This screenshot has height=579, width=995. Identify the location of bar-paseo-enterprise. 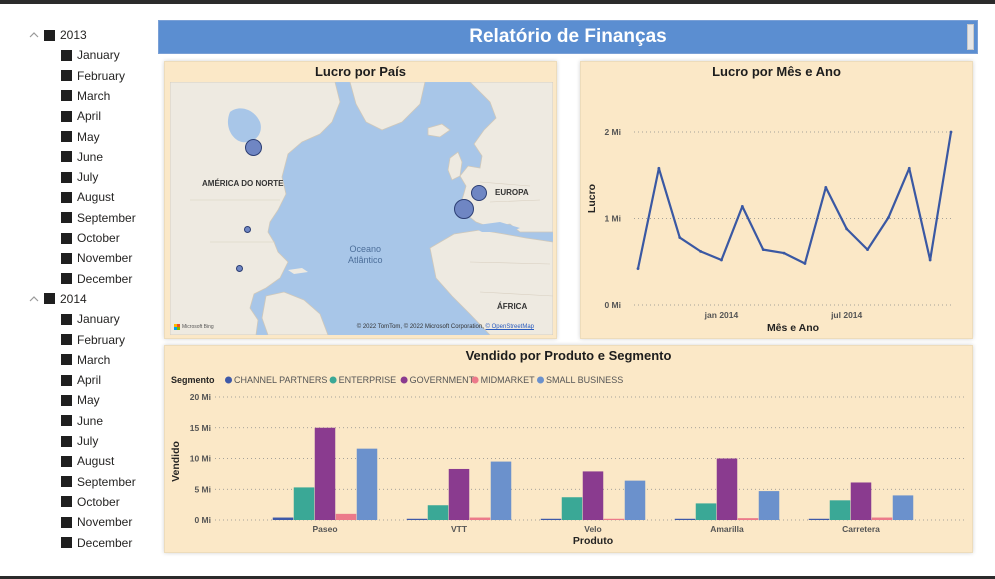
(304, 503).